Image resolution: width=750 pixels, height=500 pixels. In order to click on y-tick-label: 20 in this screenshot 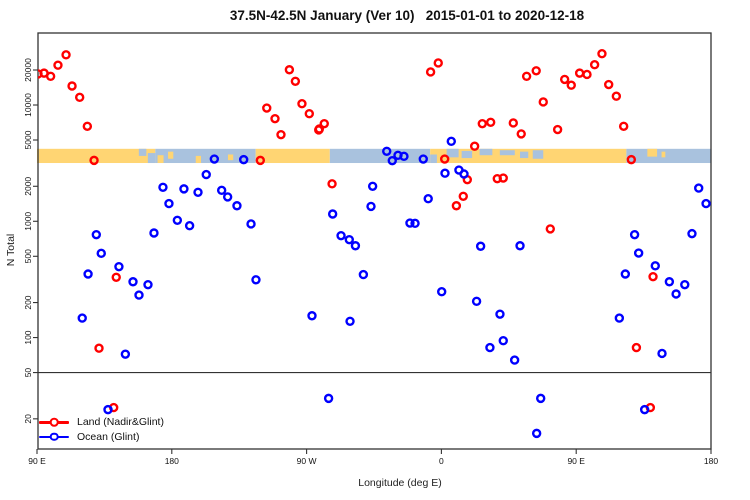, I will do `click(28, 419)`.